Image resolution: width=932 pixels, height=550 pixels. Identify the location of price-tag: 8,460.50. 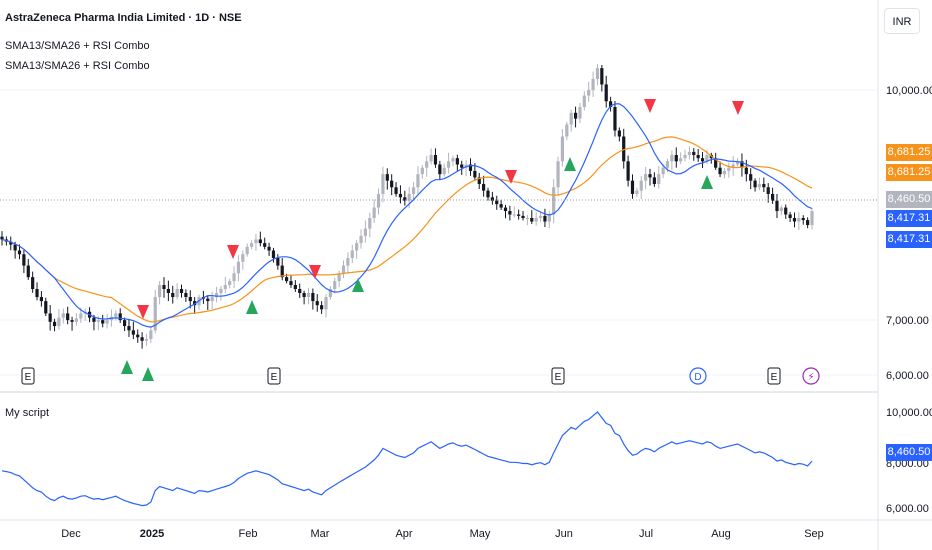
(909, 199).